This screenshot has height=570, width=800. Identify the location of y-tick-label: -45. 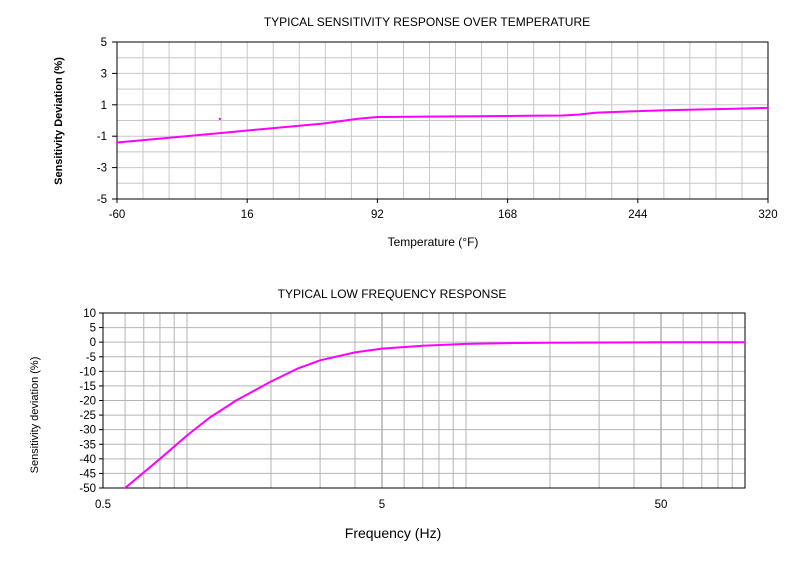
(87, 474).